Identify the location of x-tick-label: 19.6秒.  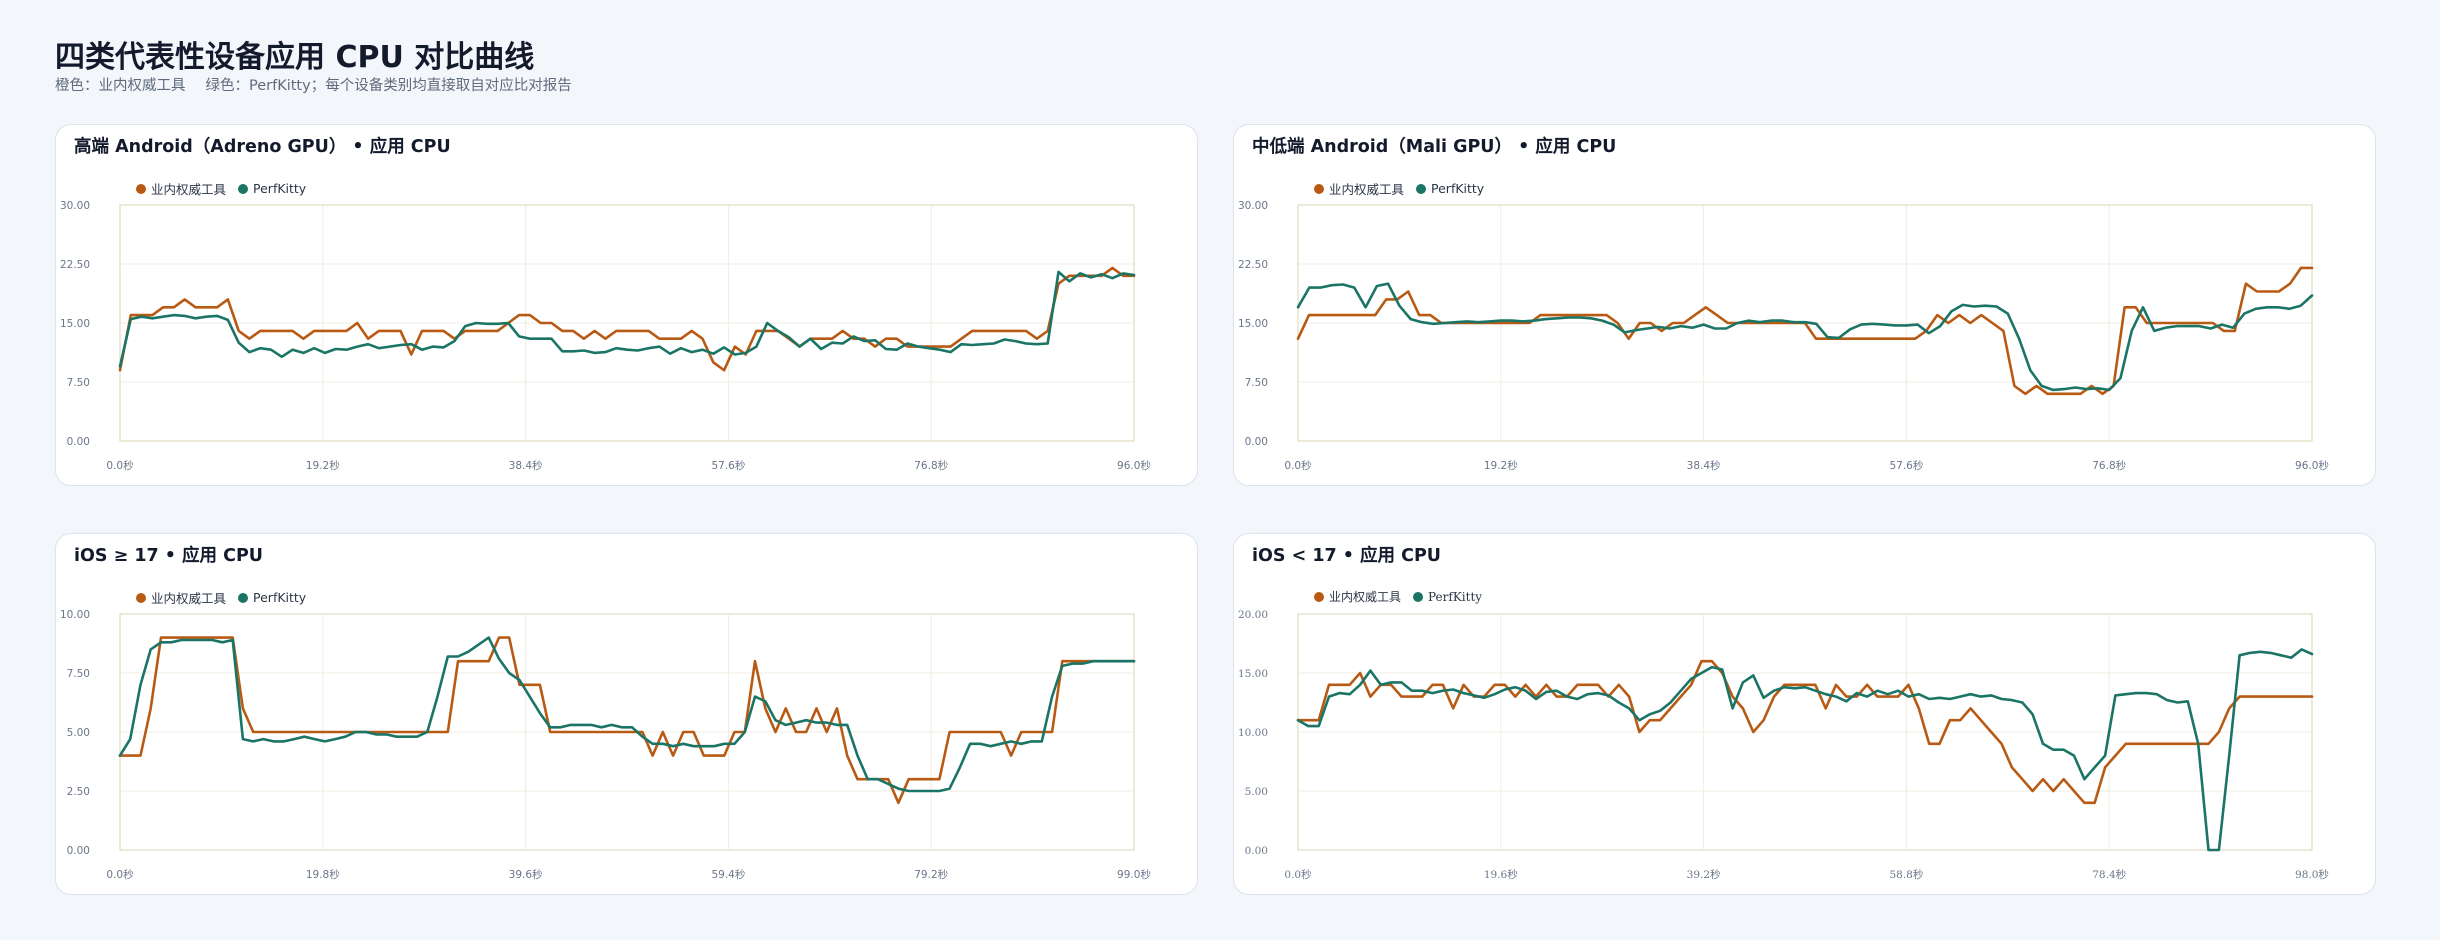
(1501, 874).